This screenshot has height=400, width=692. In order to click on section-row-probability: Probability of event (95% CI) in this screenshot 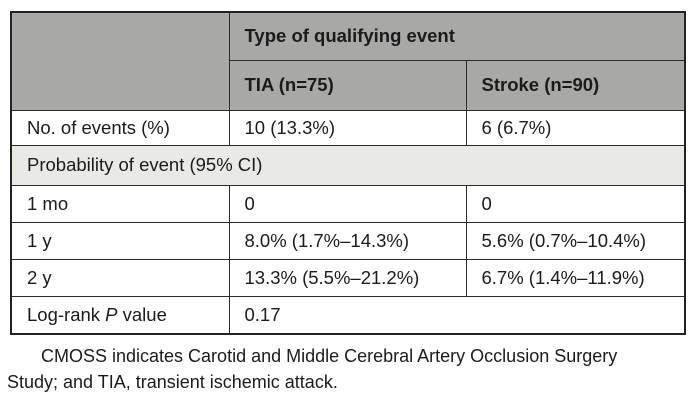, I will do `click(348, 165)`.